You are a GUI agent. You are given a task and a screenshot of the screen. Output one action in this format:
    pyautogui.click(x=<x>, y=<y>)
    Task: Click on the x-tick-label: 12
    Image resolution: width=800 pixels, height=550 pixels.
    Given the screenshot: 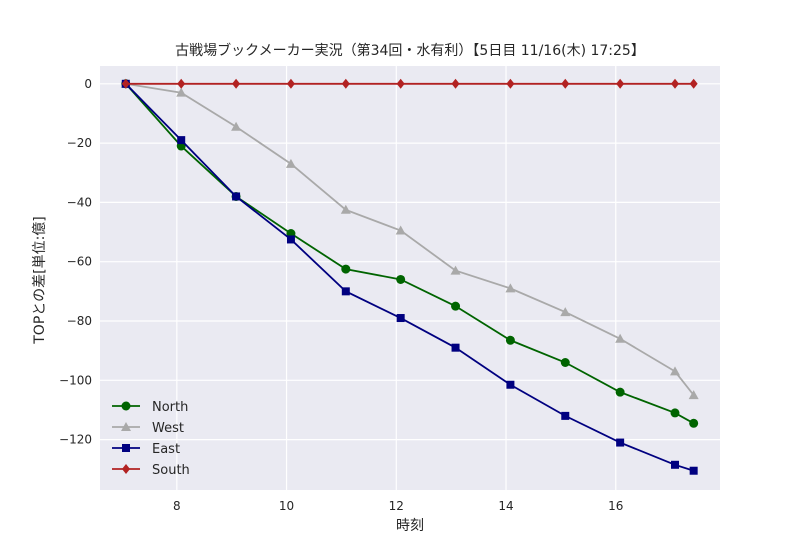 What is the action you would take?
    pyautogui.click(x=396, y=506)
    